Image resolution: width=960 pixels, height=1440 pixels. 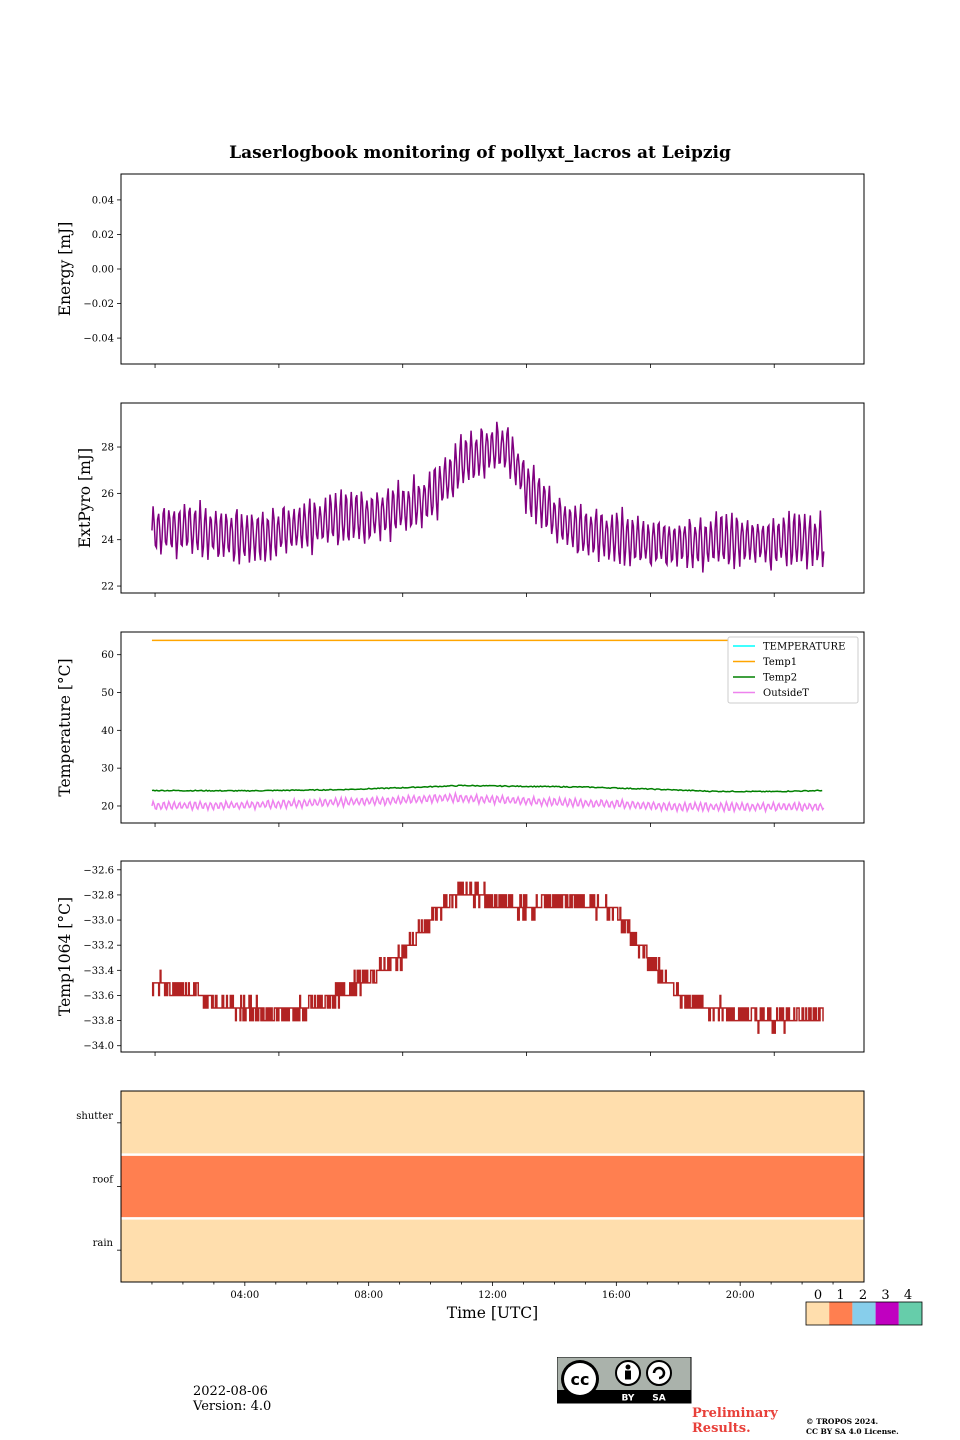 I want to click on row-label: shutter, so click(x=94, y=1116).